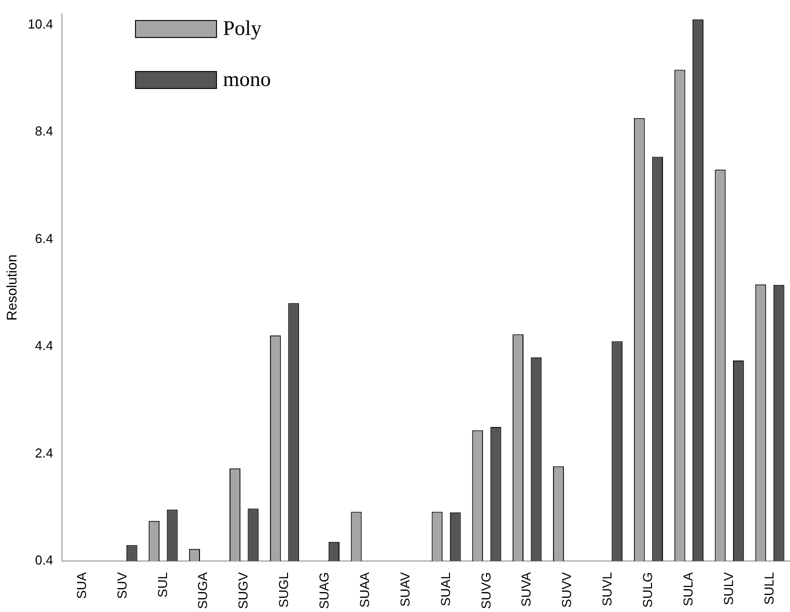  I want to click on y-axis-title: Resolution, so click(11, 287).